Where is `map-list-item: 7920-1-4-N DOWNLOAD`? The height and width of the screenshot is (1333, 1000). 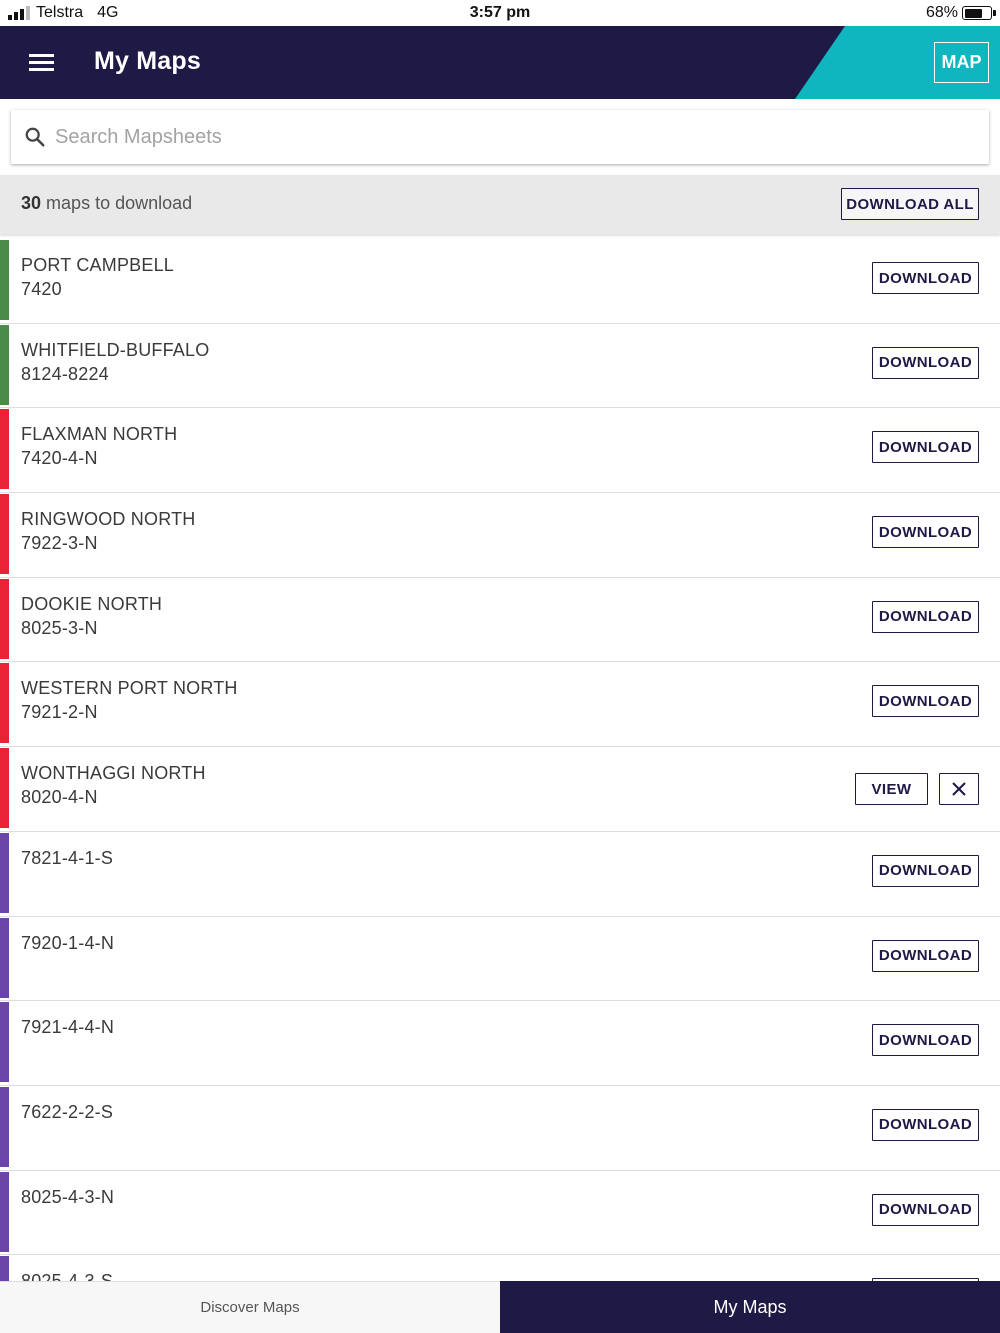 map-list-item: 7920-1-4-N DOWNLOAD is located at coordinates (500, 959).